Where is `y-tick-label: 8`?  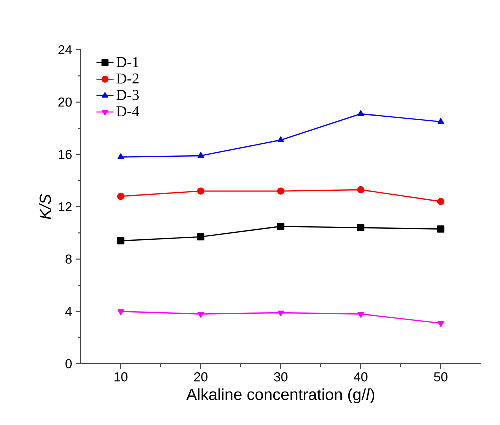
y-tick-label: 8 is located at coordinates (69, 259).